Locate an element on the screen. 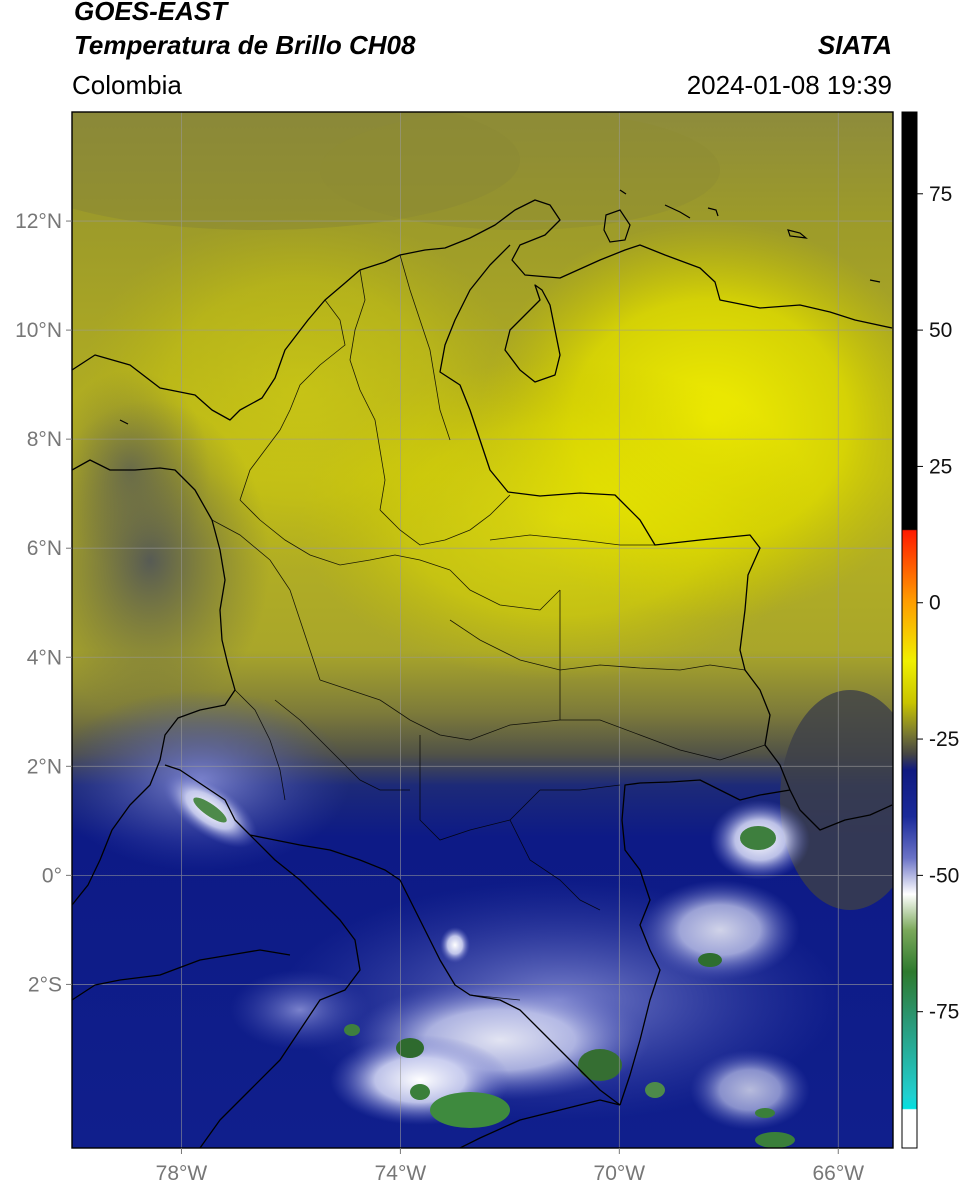  lat-tick-label: 8°N is located at coordinates (44, 439).